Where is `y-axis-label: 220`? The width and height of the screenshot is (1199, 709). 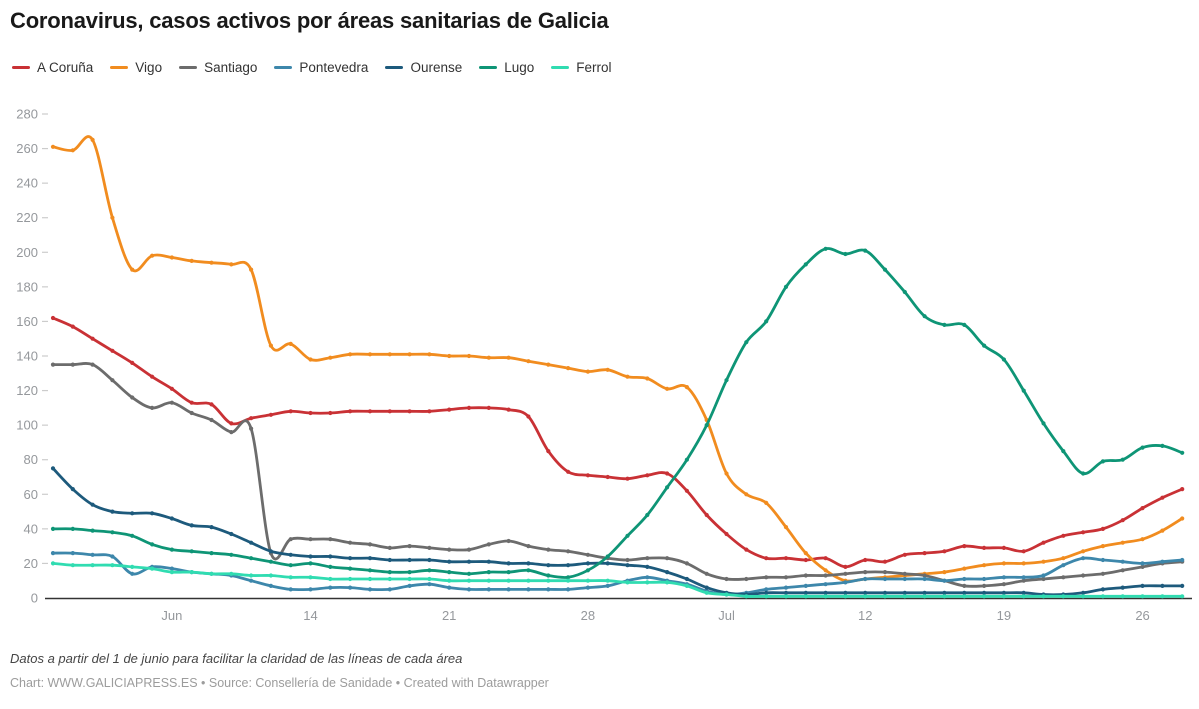 y-axis-label: 220 is located at coordinates (27, 217).